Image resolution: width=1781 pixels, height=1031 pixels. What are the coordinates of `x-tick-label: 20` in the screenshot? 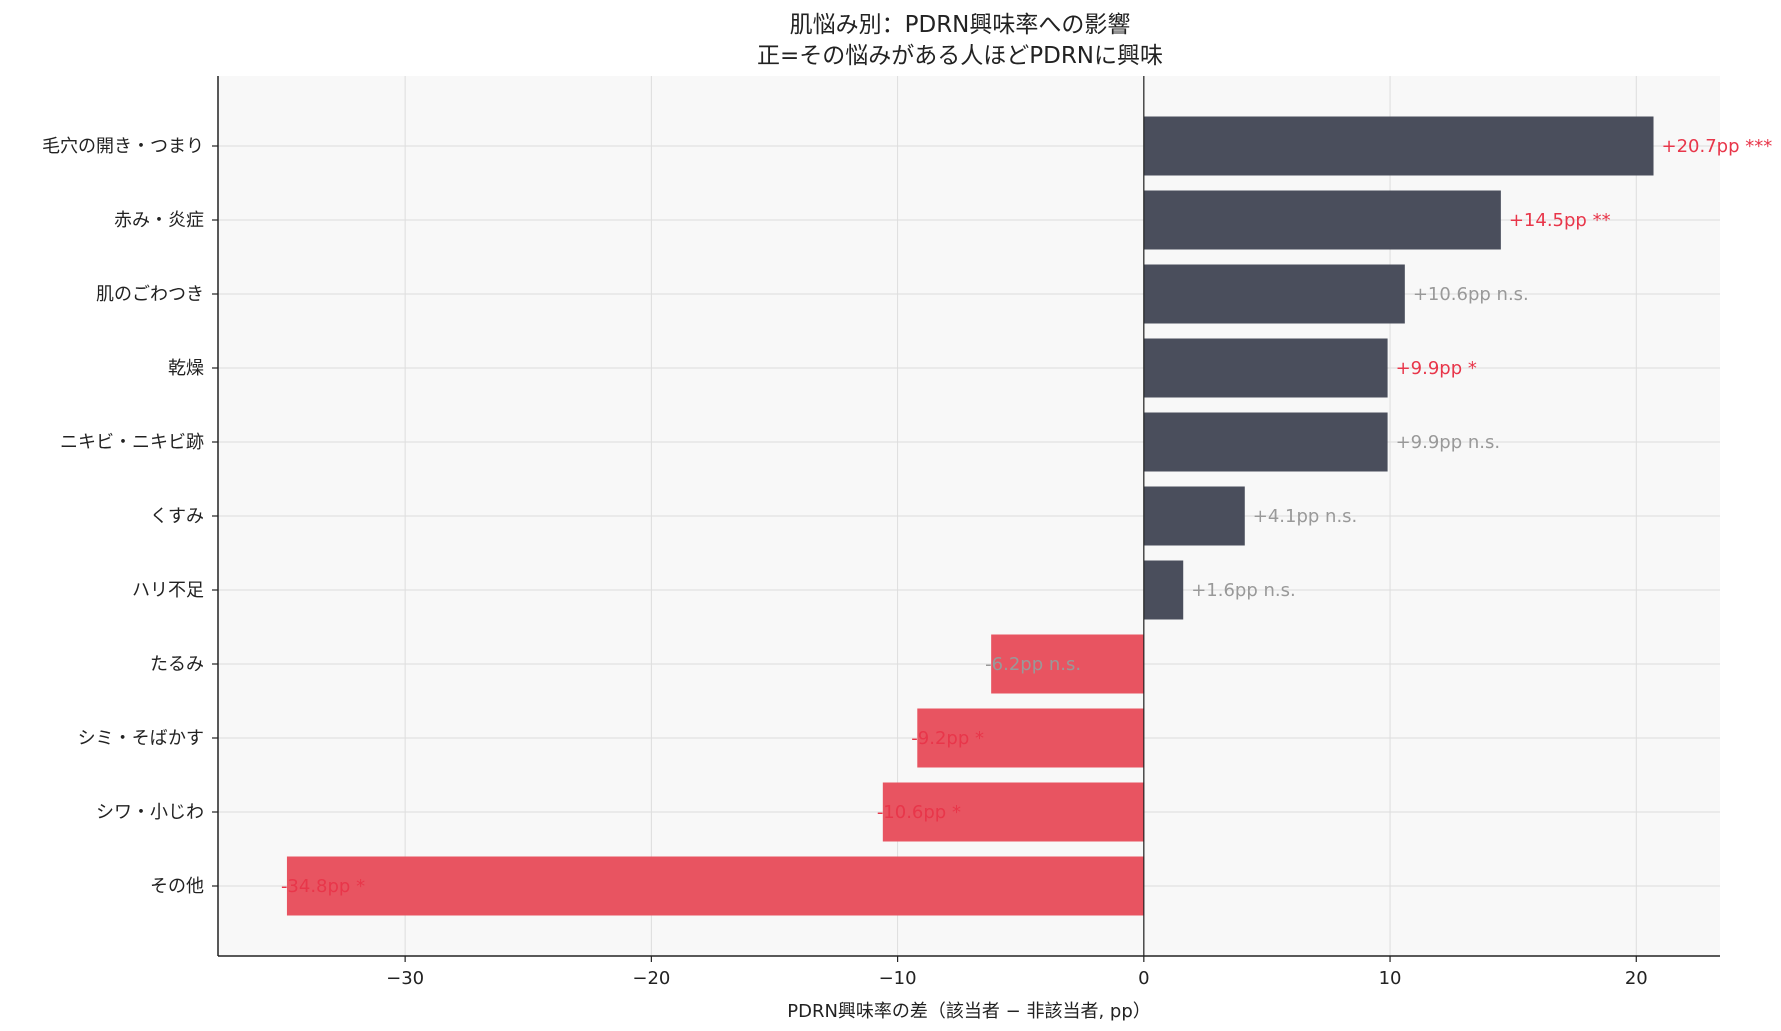 It's located at (1636, 978).